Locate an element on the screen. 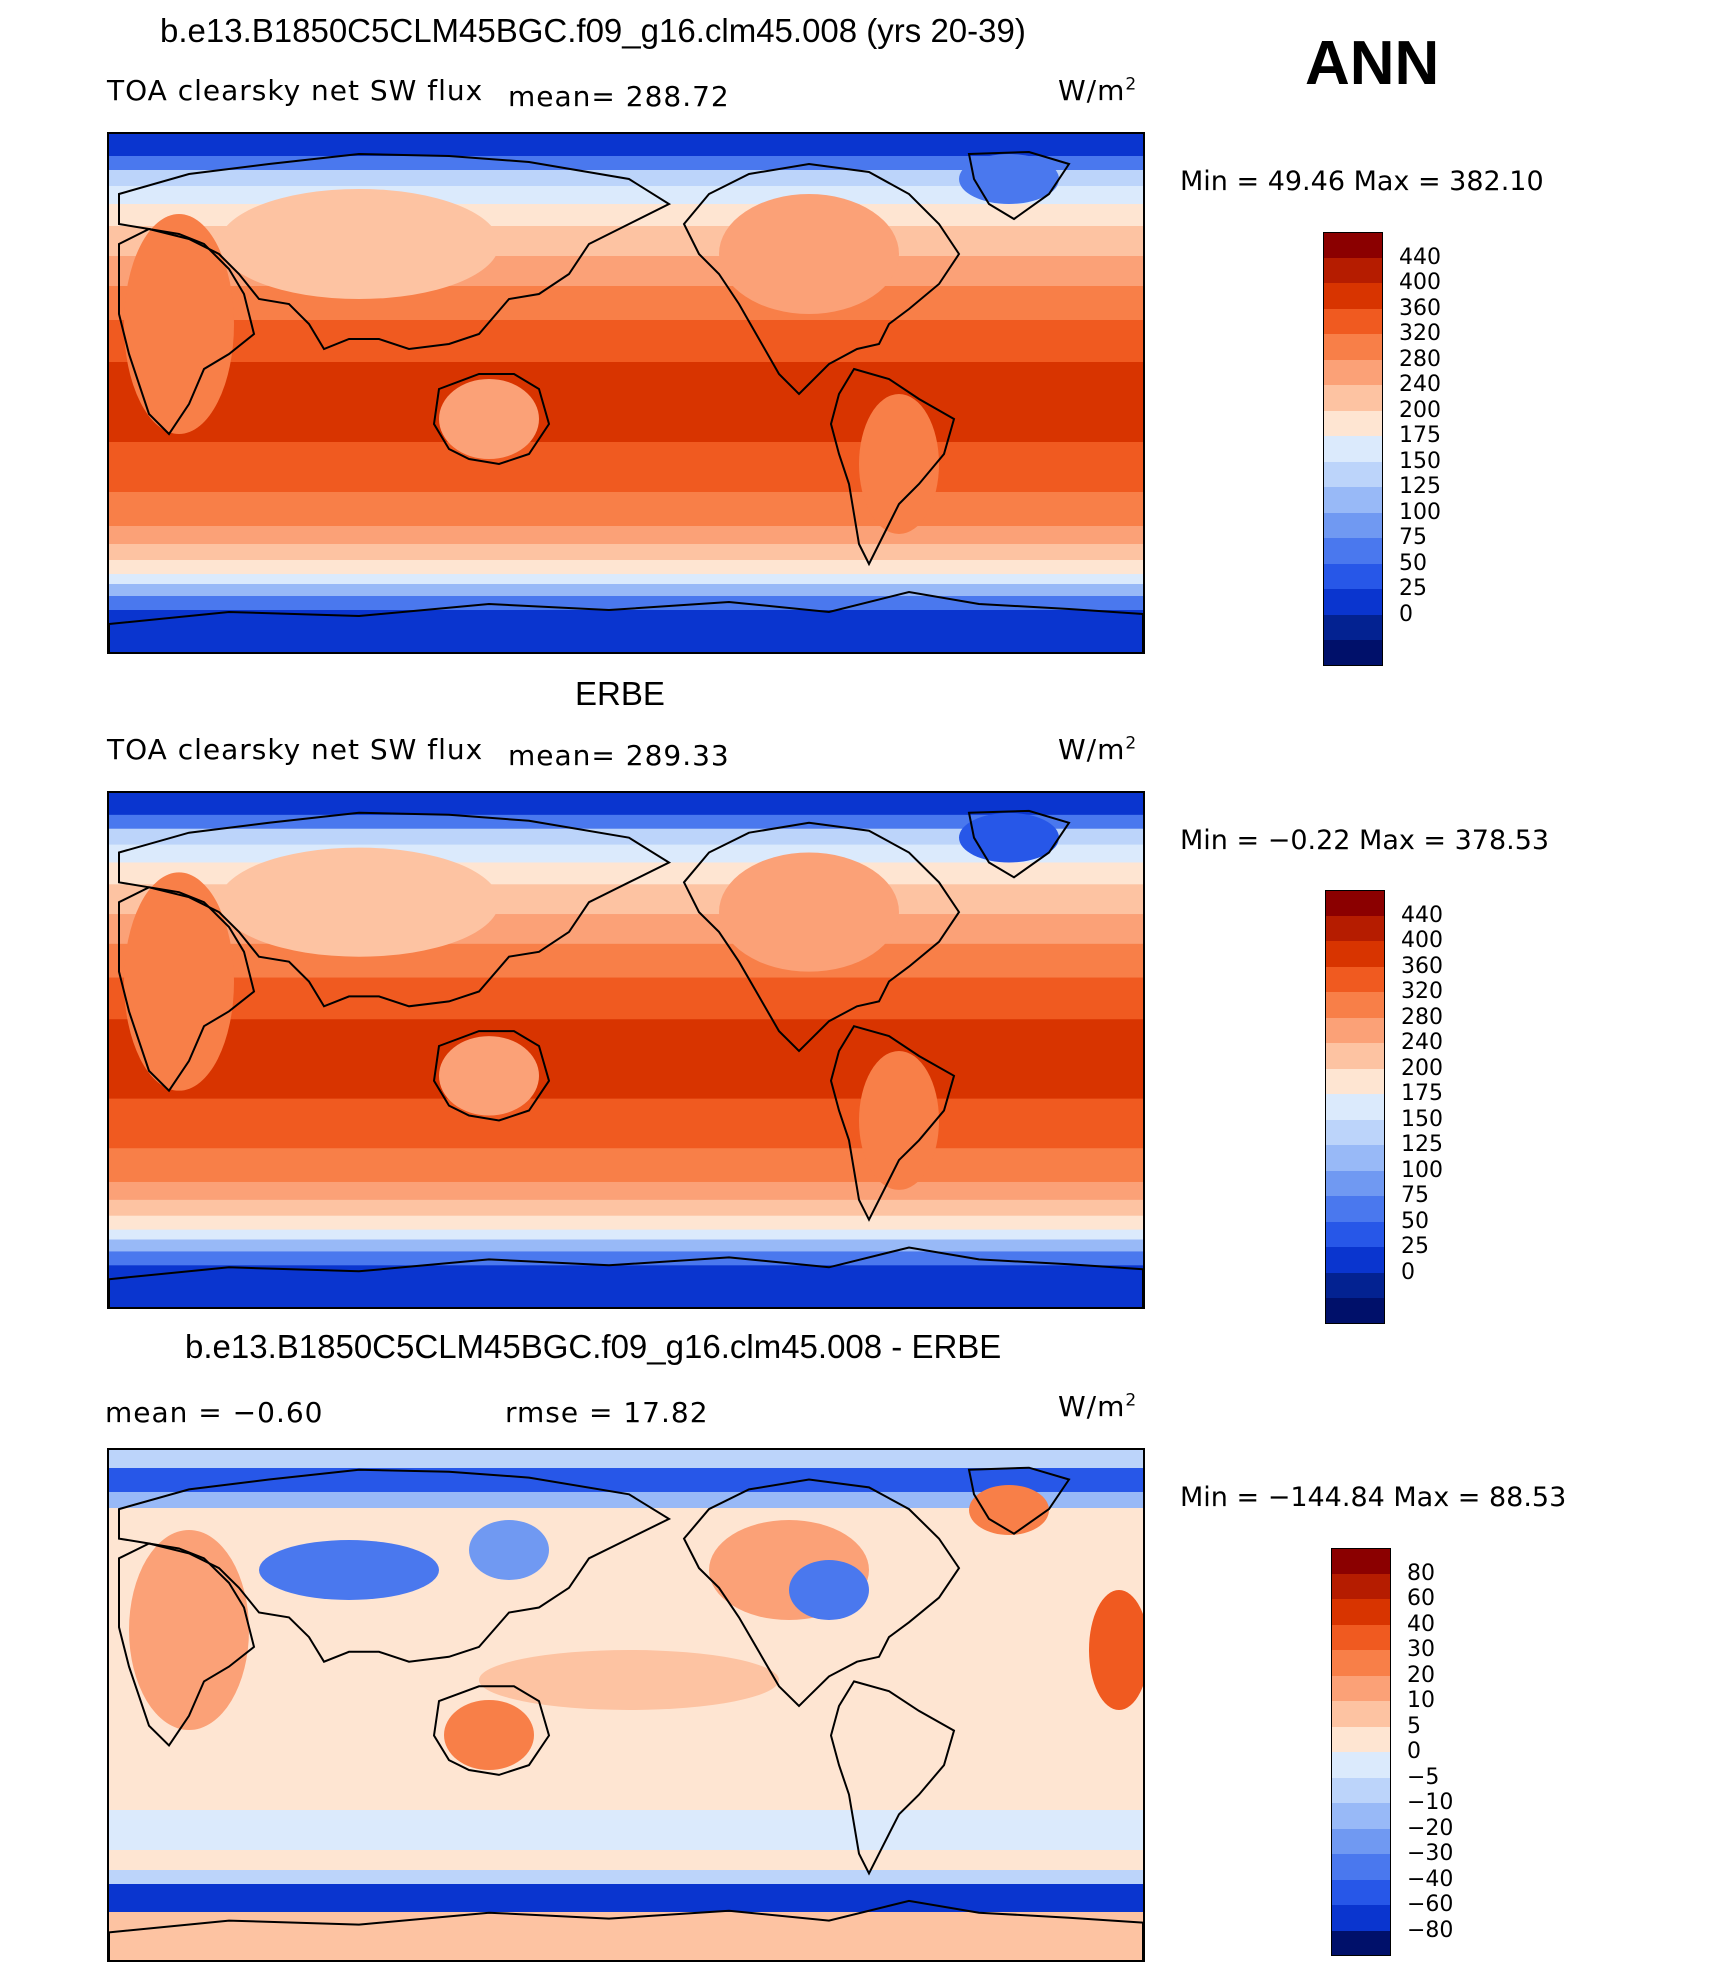  colorbar-tick-label: −20 is located at coordinates (1430, 1828).